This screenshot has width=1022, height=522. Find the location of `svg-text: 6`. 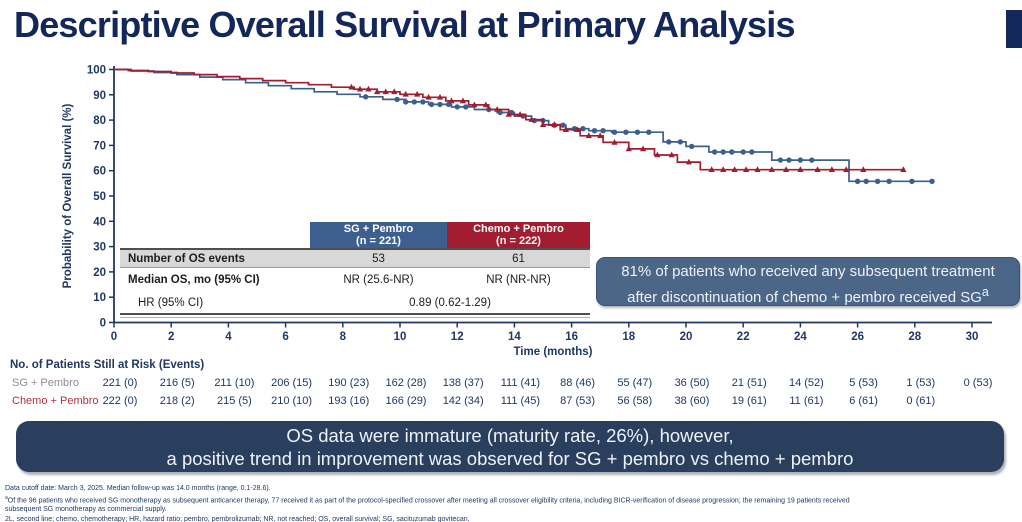

svg-text: 6 is located at coordinates (285, 337).